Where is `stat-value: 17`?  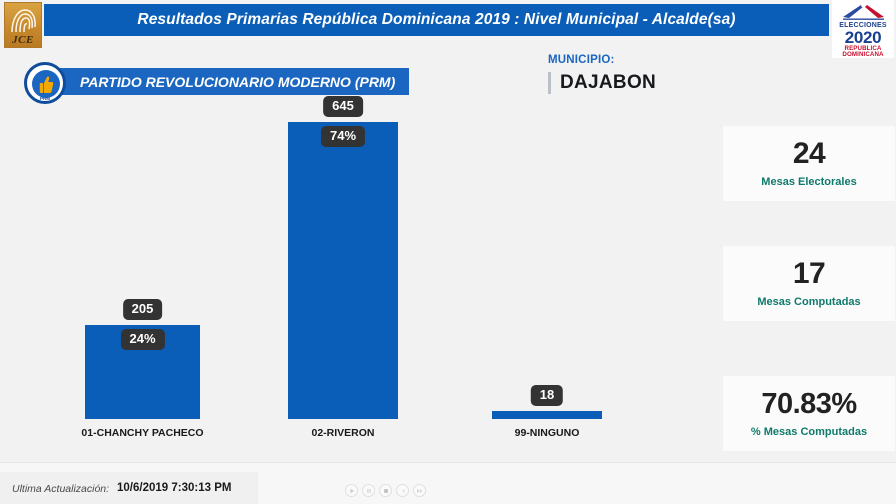
stat-value: 17 is located at coordinates (809, 273).